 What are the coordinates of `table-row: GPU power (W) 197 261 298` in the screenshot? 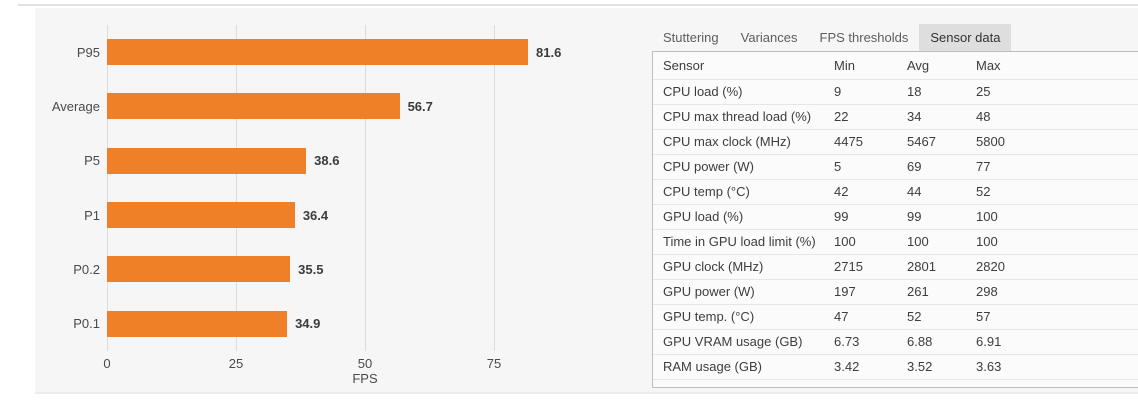 It's located at (895, 292).